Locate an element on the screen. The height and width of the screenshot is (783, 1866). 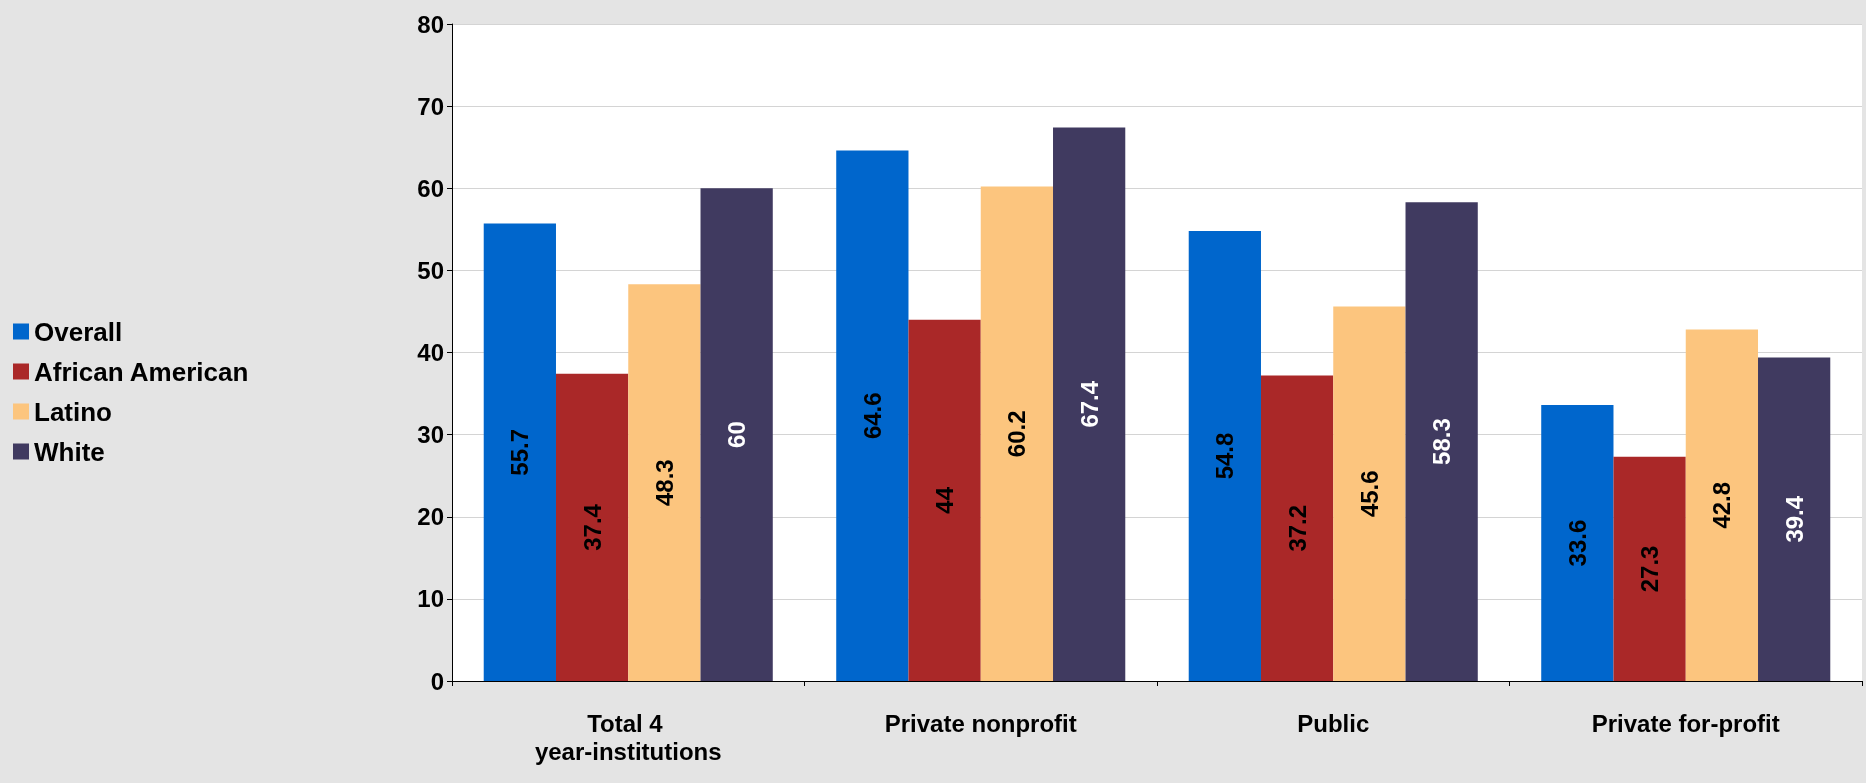
data-label: 44 is located at coordinates (945, 500).